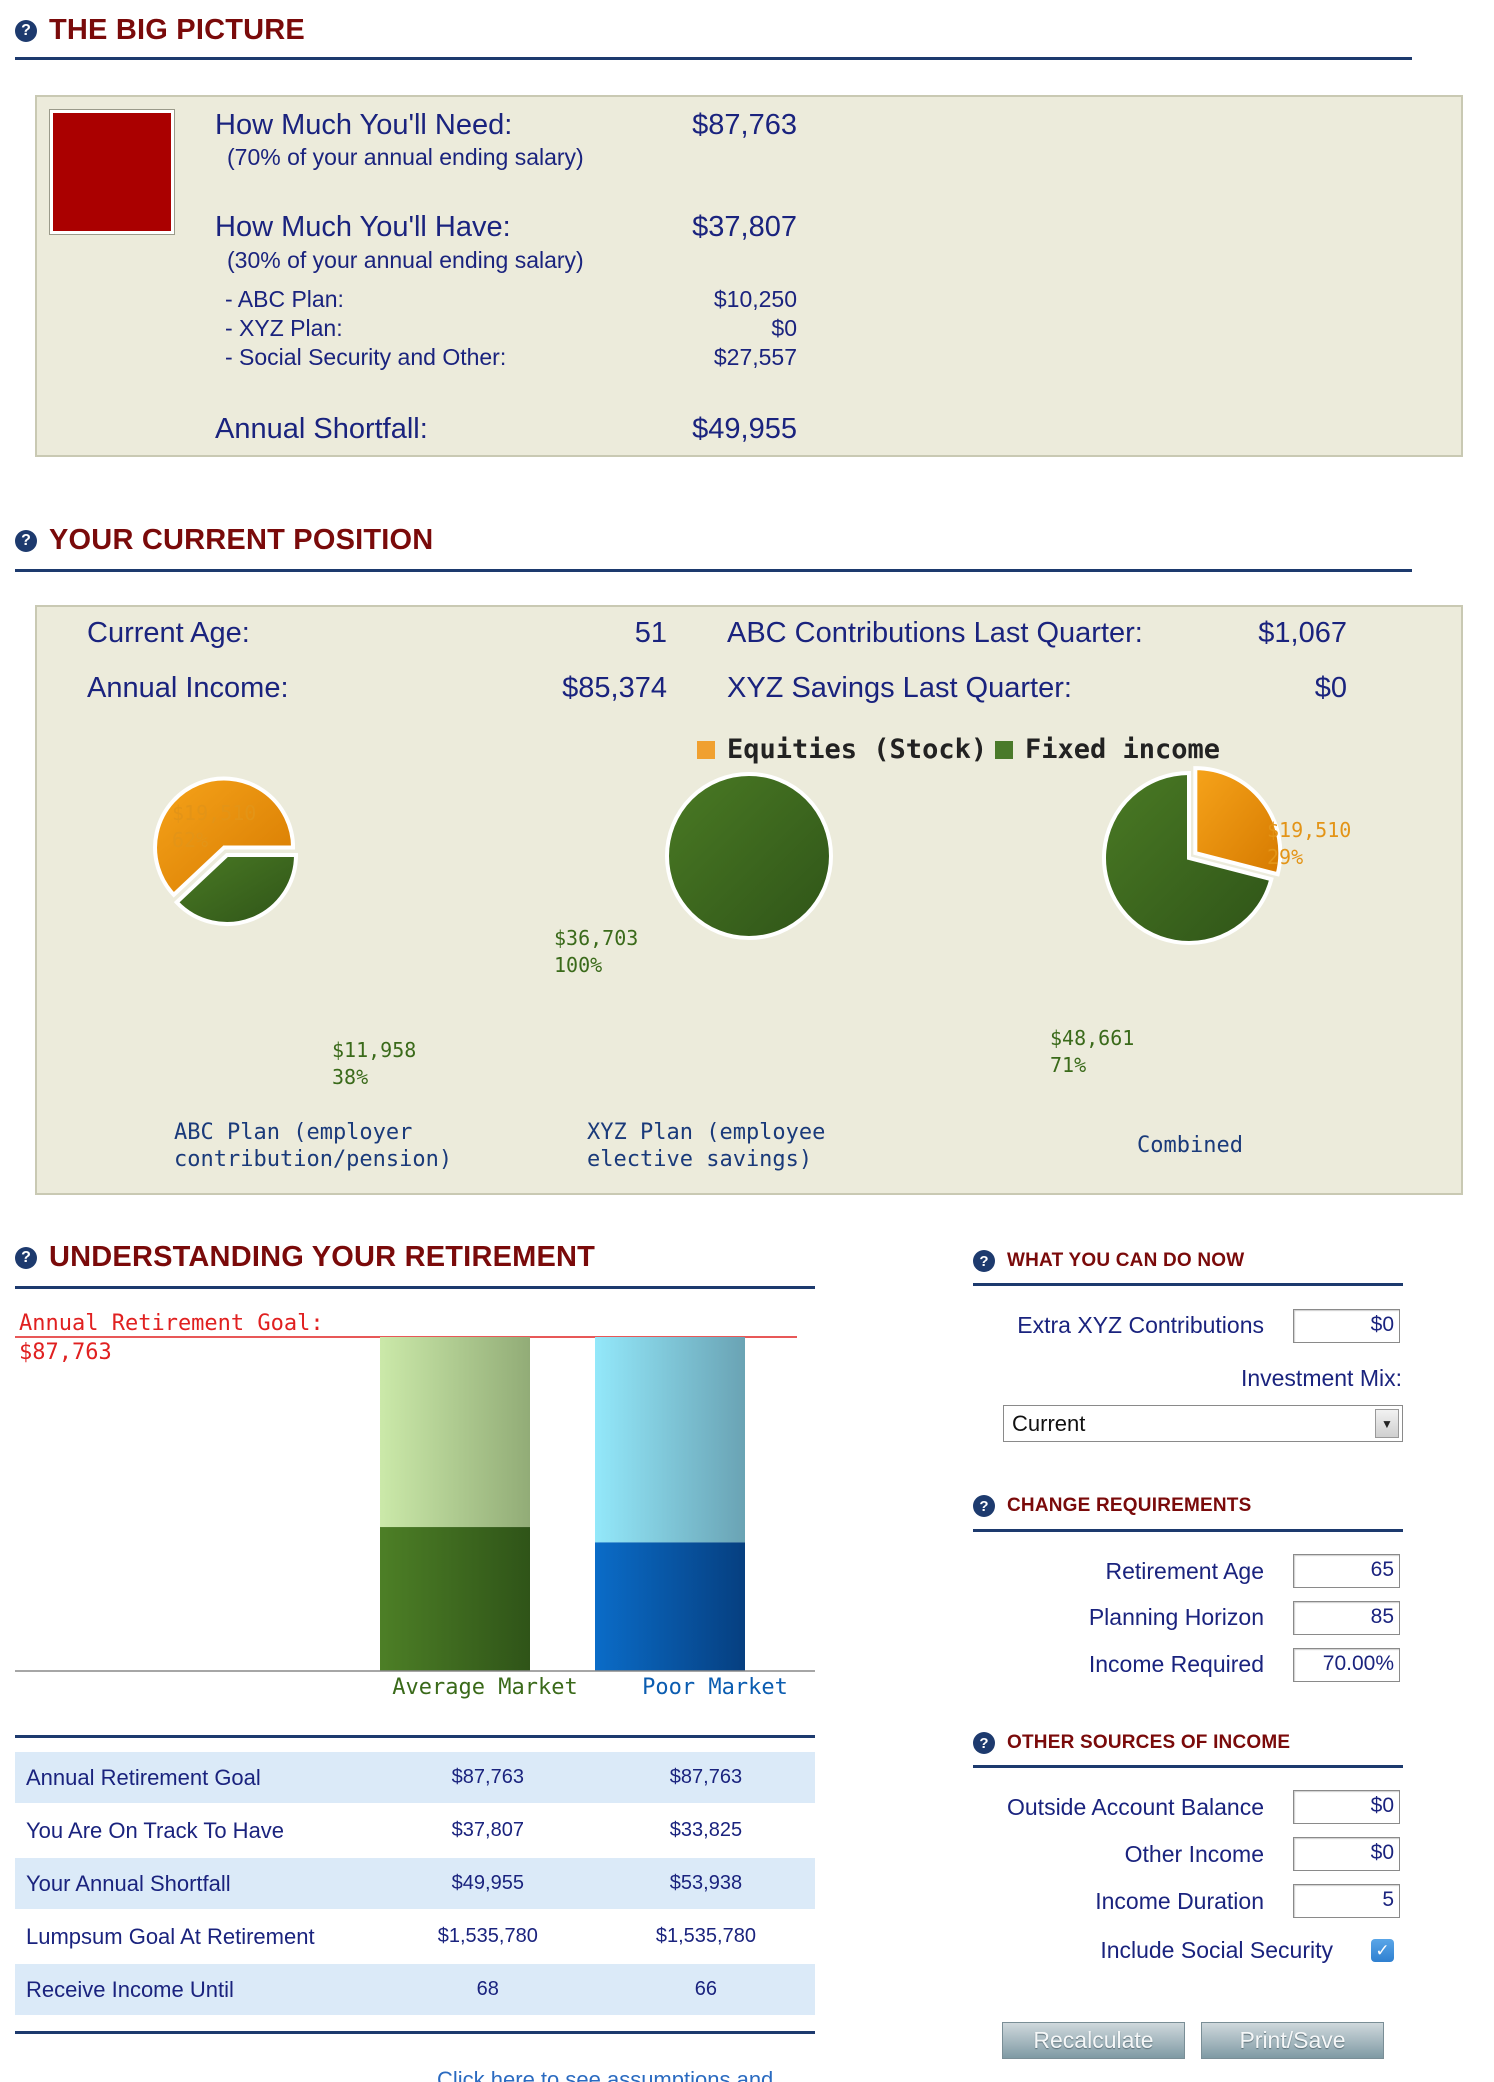  What do you see at coordinates (177, 30) in the screenshot?
I see `section-title: THE BIG PICTURE` at bounding box center [177, 30].